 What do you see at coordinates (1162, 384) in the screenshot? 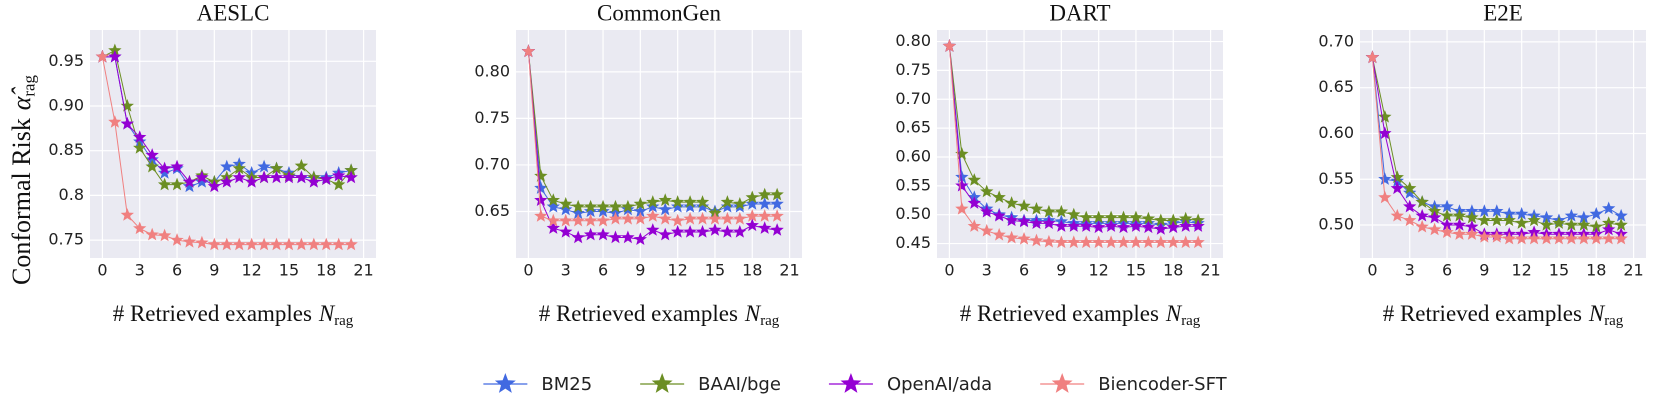
I see `legend-label: Biencoder-SFT` at bounding box center [1162, 384].